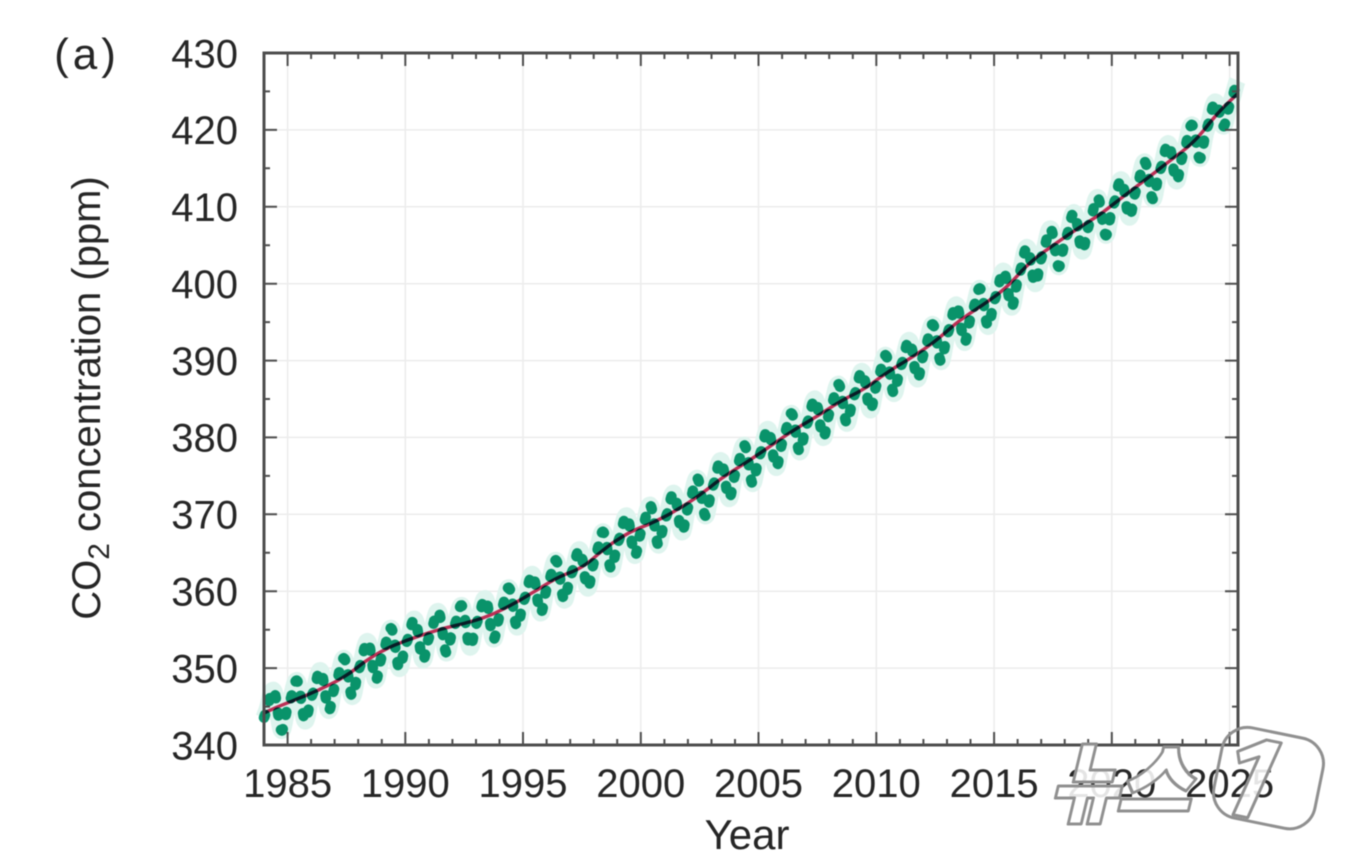 Image resolution: width=1346 pixels, height=855 pixels. Describe the element at coordinates (204, 208) in the screenshot. I see `svg-text: 410` at that location.